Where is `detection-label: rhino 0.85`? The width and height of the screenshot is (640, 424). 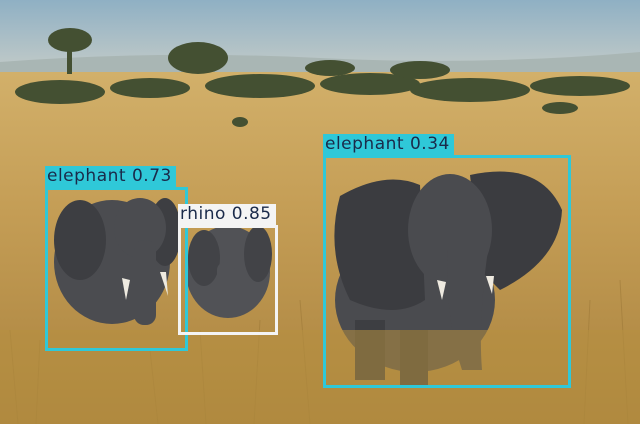 detection-label: rhino 0.85 is located at coordinates (227, 214).